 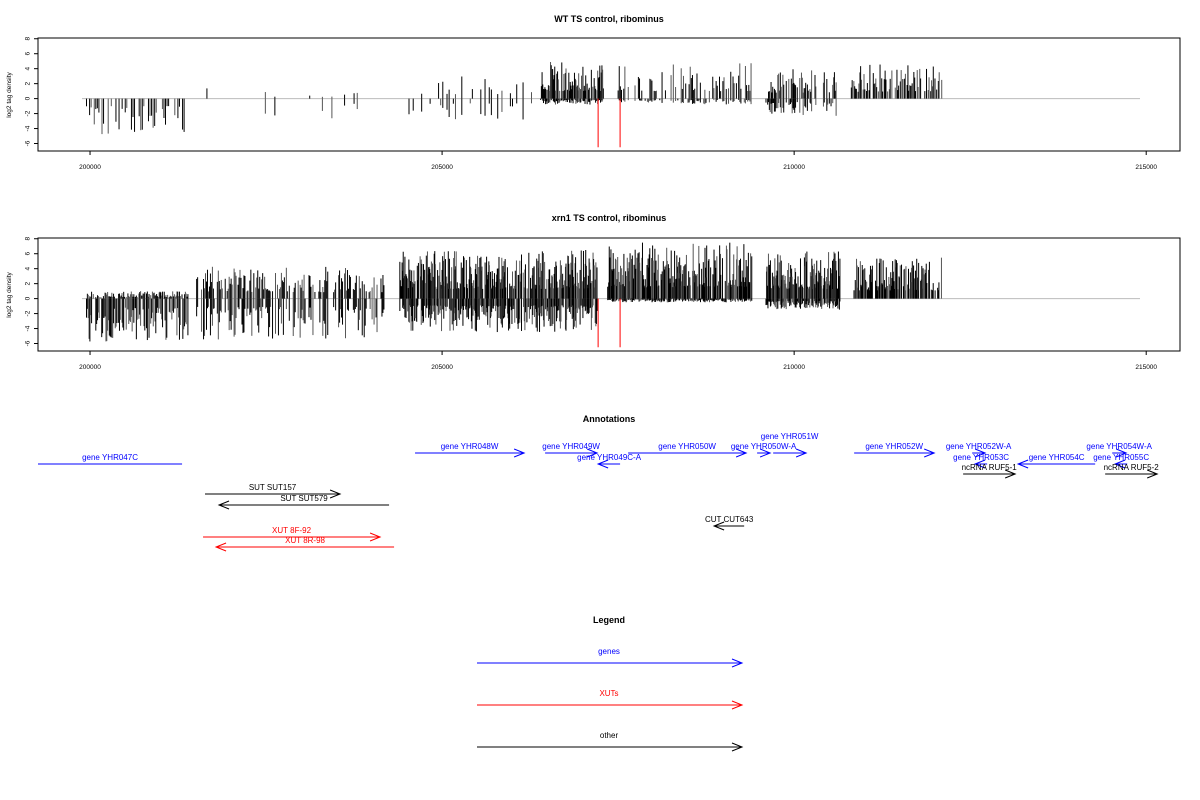 I want to click on feature-other: ncRNA RUF5-2, so click(x=1132, y=471).